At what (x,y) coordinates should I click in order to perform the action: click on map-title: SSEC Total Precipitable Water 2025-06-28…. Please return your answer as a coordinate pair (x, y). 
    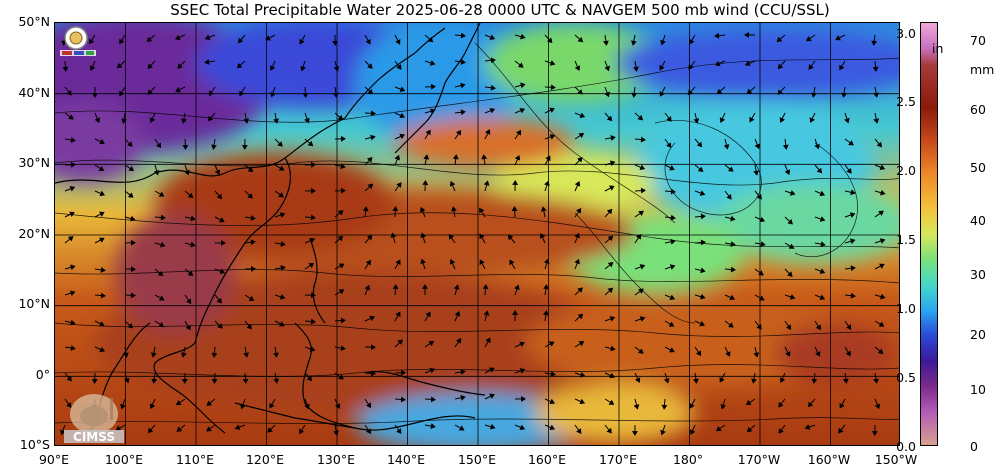
    Looking at the image, I should click on (500, 10).